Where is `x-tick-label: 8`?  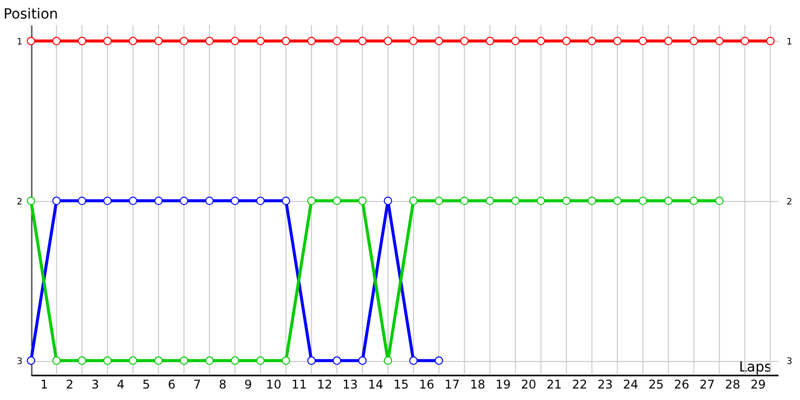 x-tick-label: 8 is located at coordinates (222, 385).